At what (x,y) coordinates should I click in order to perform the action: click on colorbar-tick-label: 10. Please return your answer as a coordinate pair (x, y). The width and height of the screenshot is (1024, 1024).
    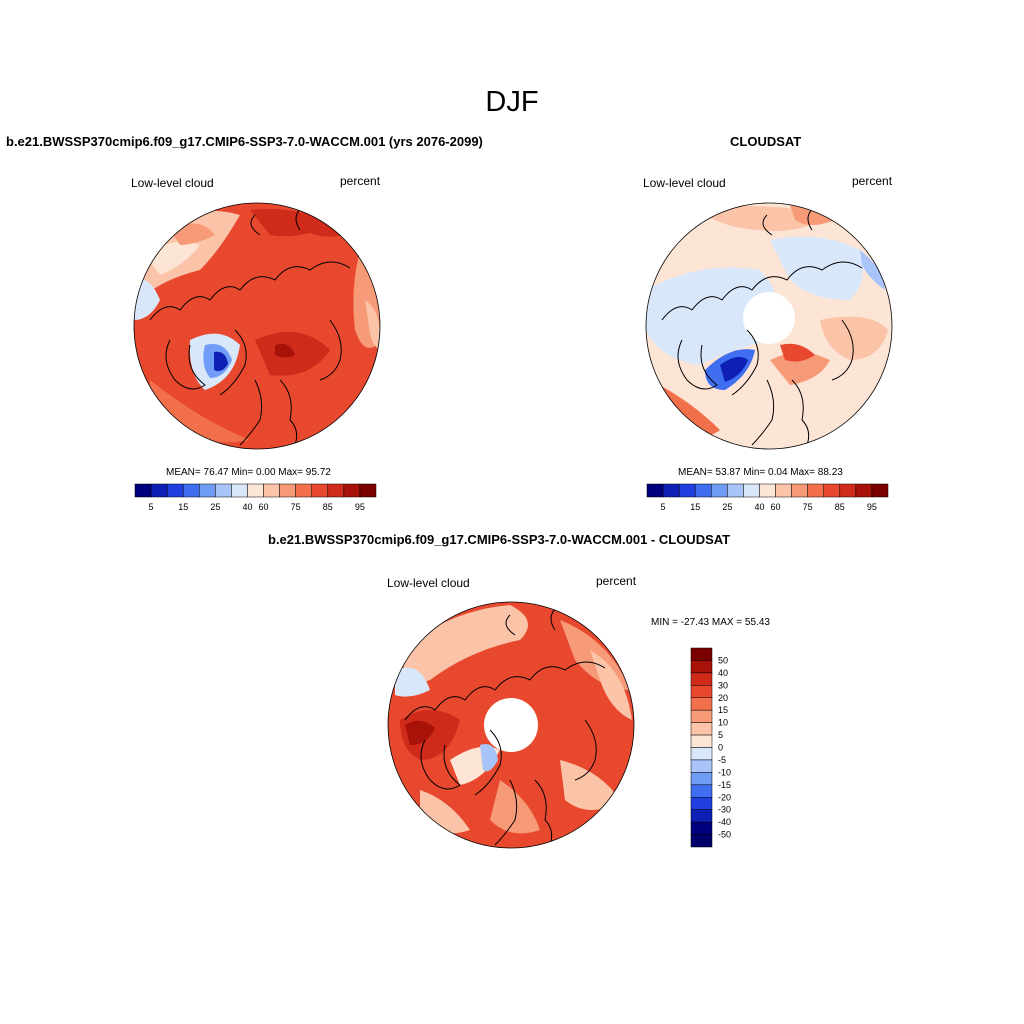
    Looking at the image, I should click on (723, 723).